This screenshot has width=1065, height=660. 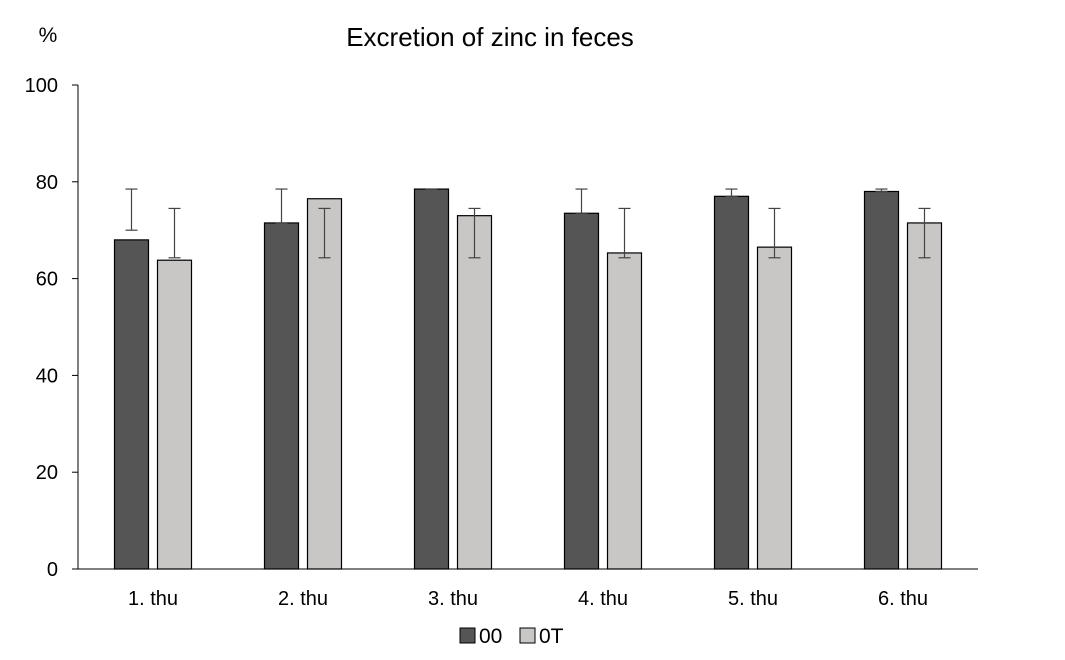 What do you see at coordinates (48, 35) in the screenshot?
I see `y-axis-label: %` at bounding box center [48, 35].